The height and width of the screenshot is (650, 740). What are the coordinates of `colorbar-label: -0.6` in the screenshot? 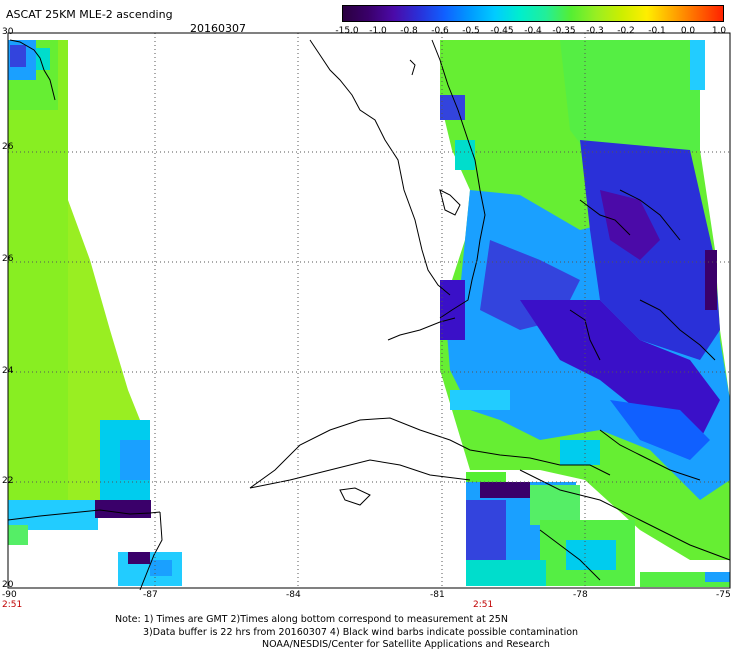 It's located at (440, 31).